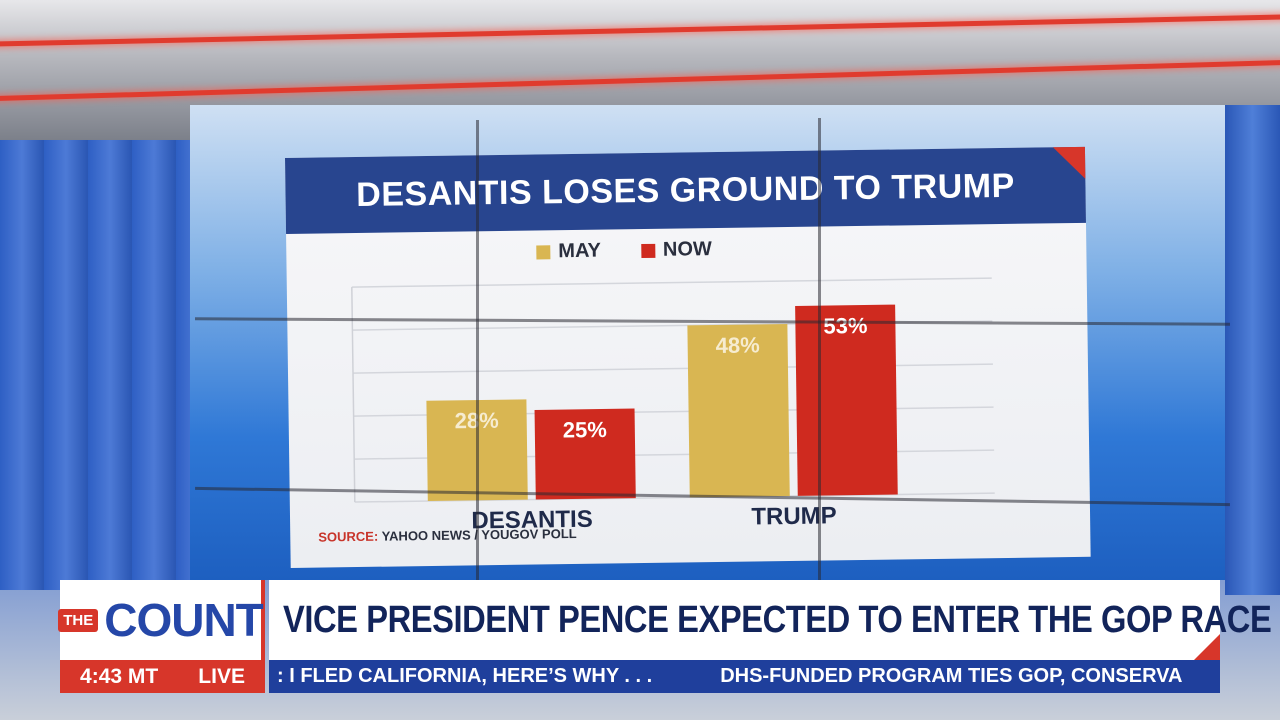 The width and height of the screenshot is (1280, 720). What do you see at coordinates (794, 516) in the screenshot?
I see `category-label-trump: TRUMP` at bounding box center [794, 516].